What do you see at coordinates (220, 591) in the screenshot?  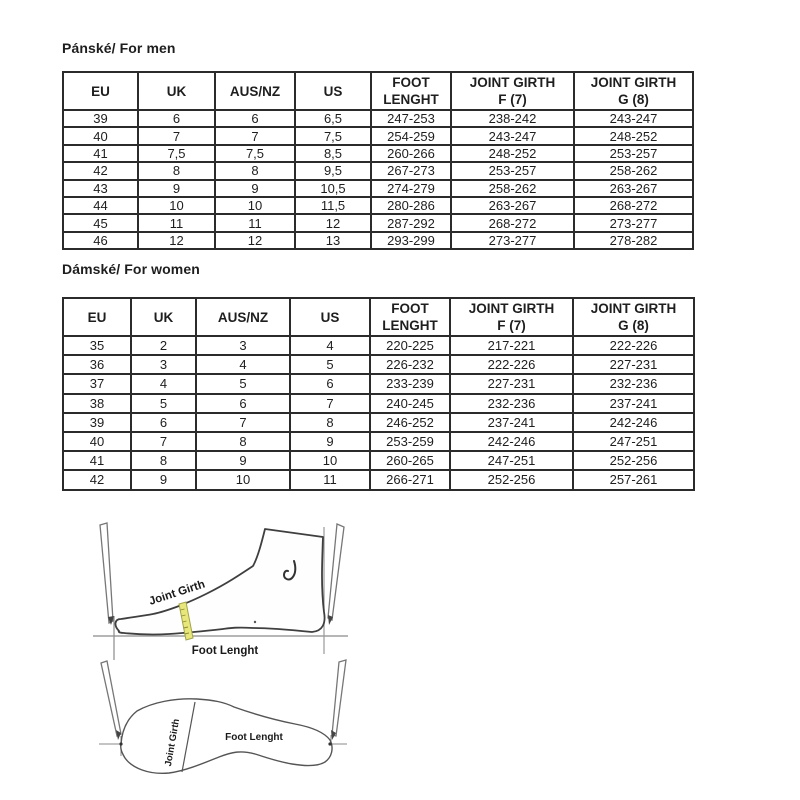 I see `foot-side-view-drawing: Joint Girth Foot Lenght` at bounding box center [220, 591].